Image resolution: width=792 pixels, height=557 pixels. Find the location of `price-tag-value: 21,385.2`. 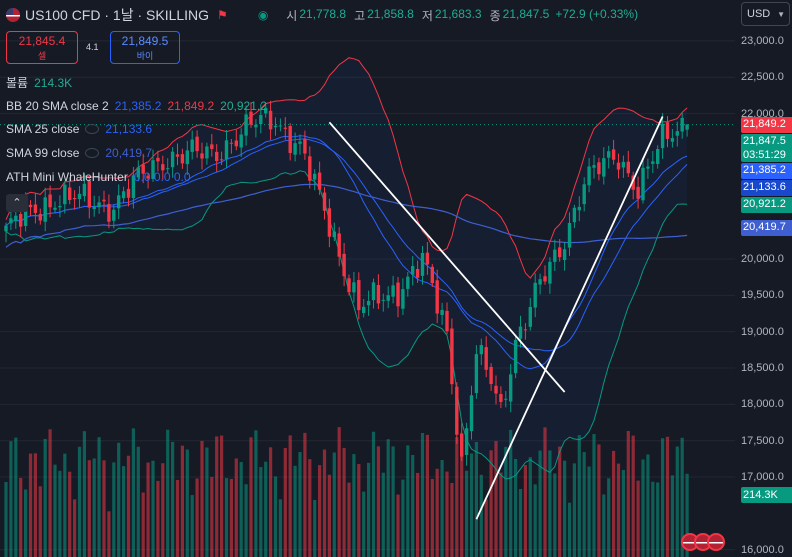

price-tag-value: 21,385.2 is located at coordinates (764, 169).